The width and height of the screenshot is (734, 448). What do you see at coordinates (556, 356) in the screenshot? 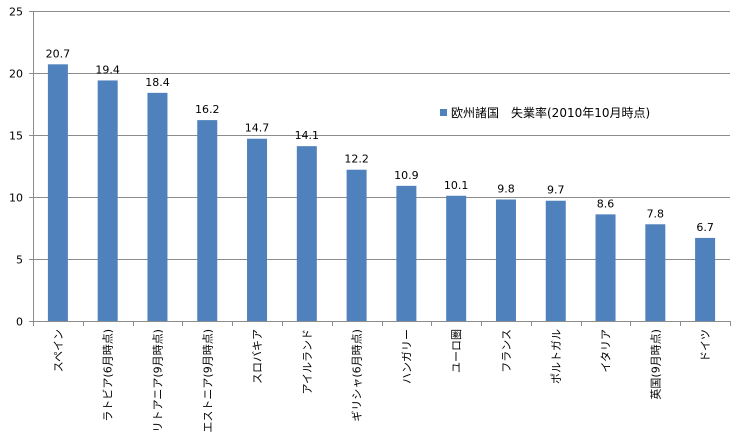
I see `x-tick-label: ポルトガル` at bounding box center [556, 356].